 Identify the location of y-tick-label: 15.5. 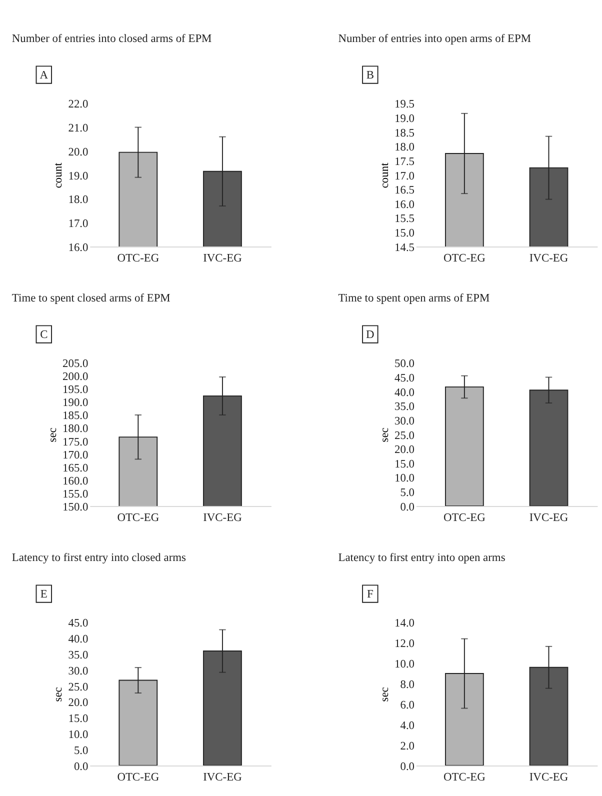
(404, 219).